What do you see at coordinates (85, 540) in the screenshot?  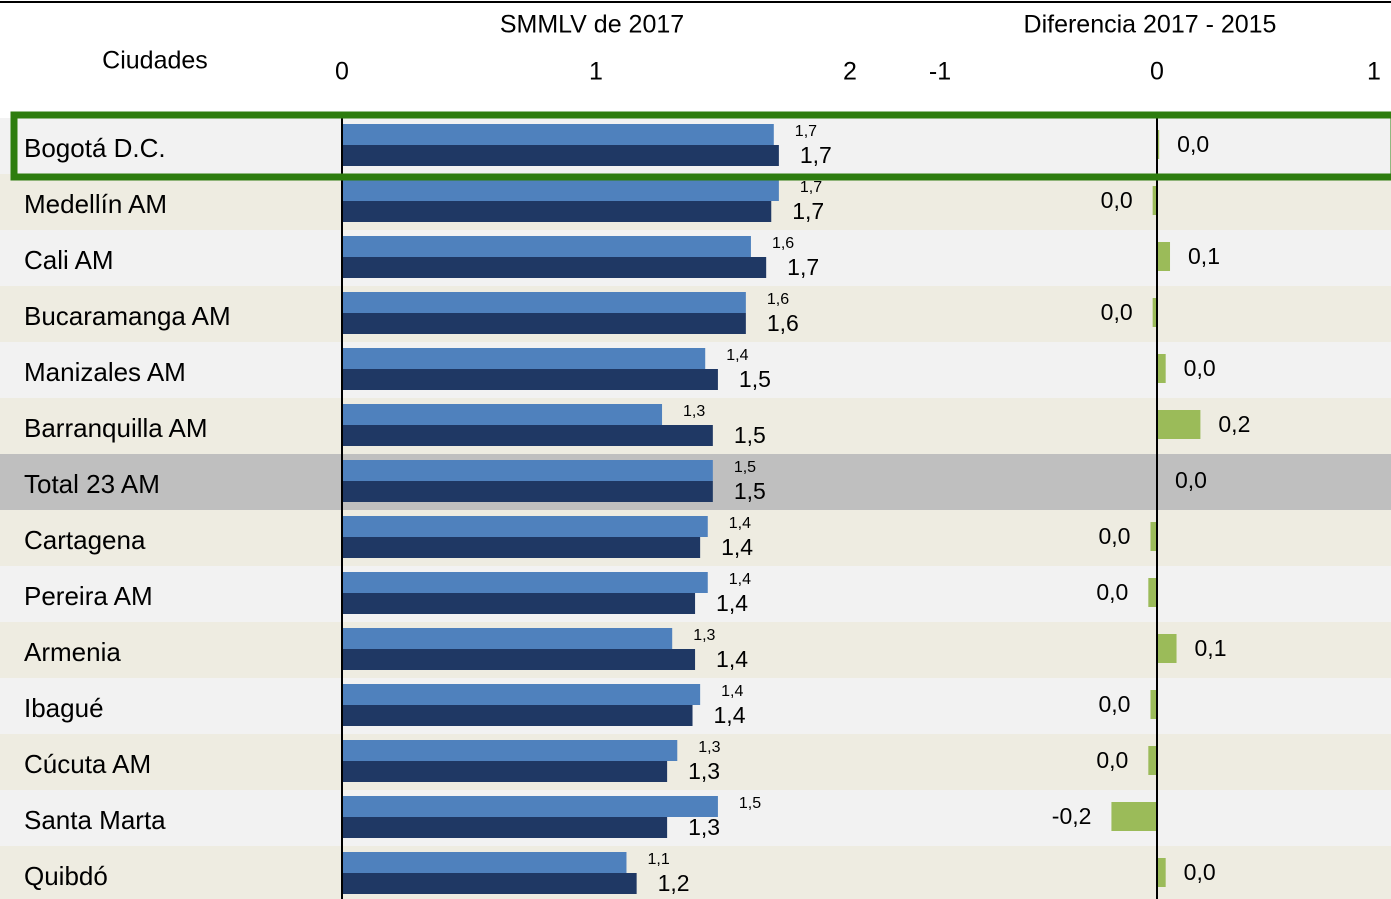 I see `category-label: Cartagena` at bounding box center [85, 540].